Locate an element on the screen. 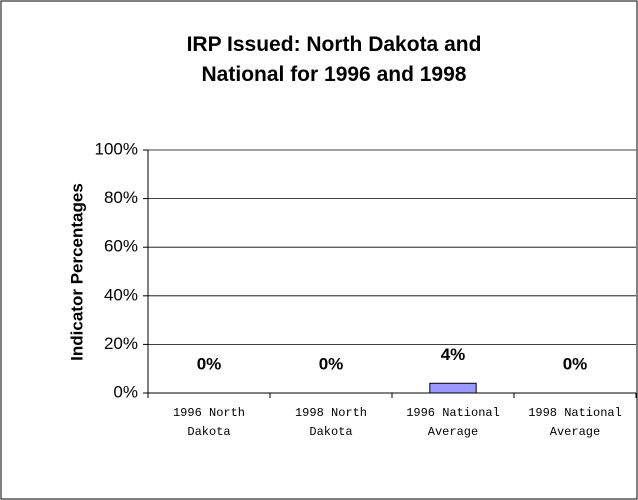 The width and height of the screenshot is (638, 500). bar is located at coordinates (453, 388).